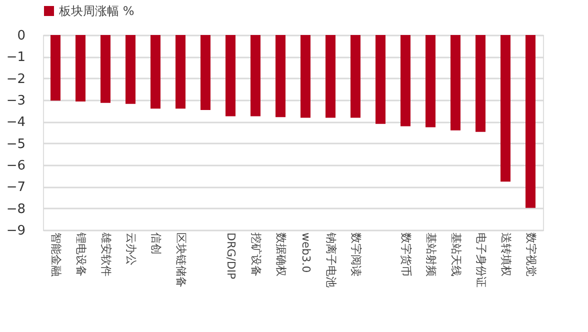 This screenshot has height=332, width=588. I want to click on y-tick-label: −7, so click(16, 188).